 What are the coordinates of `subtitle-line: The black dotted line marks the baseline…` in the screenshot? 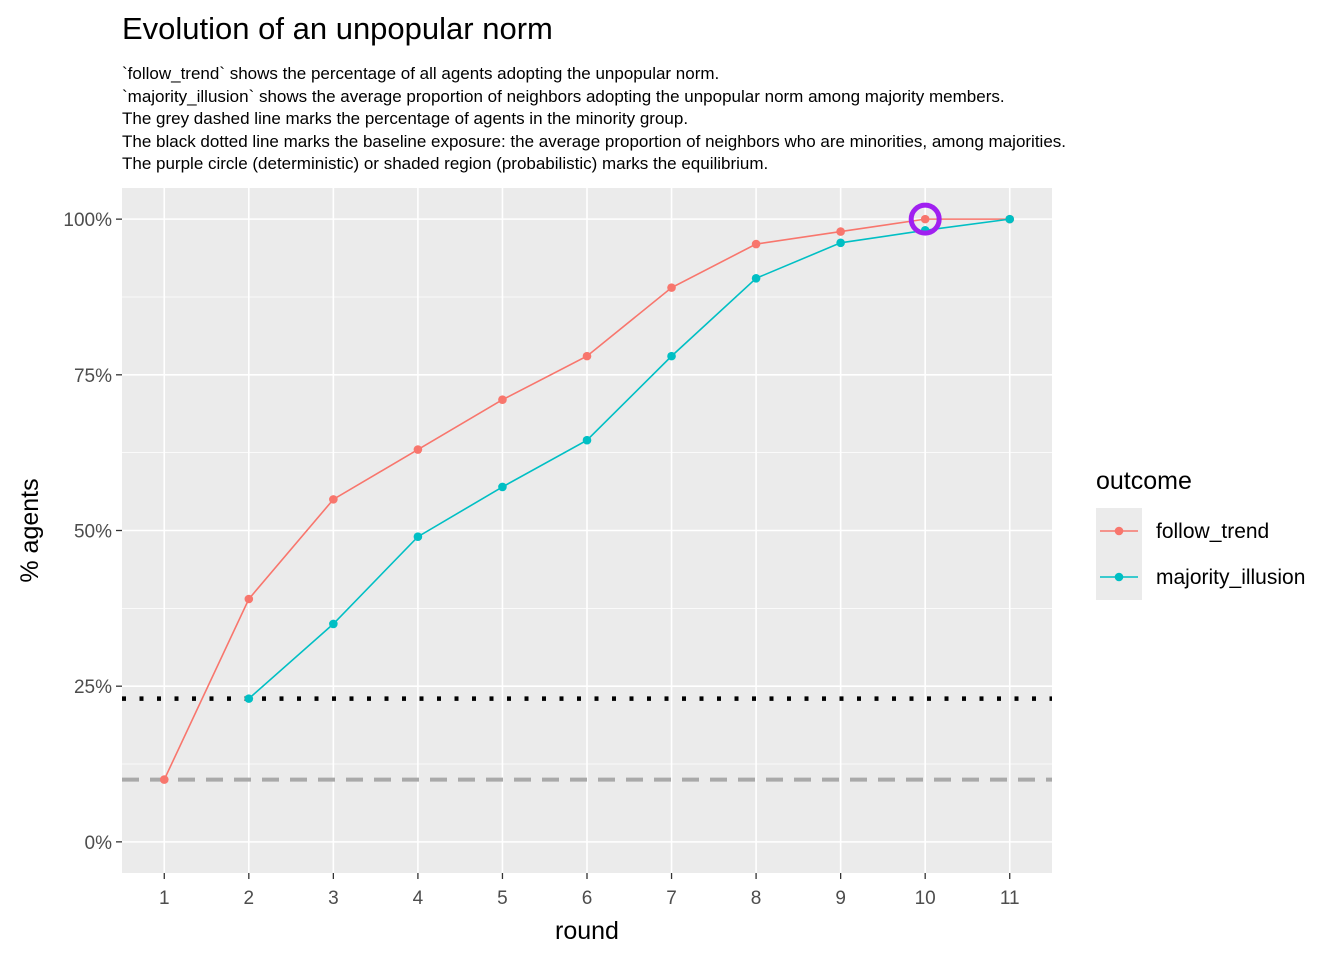 It's located at (594, 141).